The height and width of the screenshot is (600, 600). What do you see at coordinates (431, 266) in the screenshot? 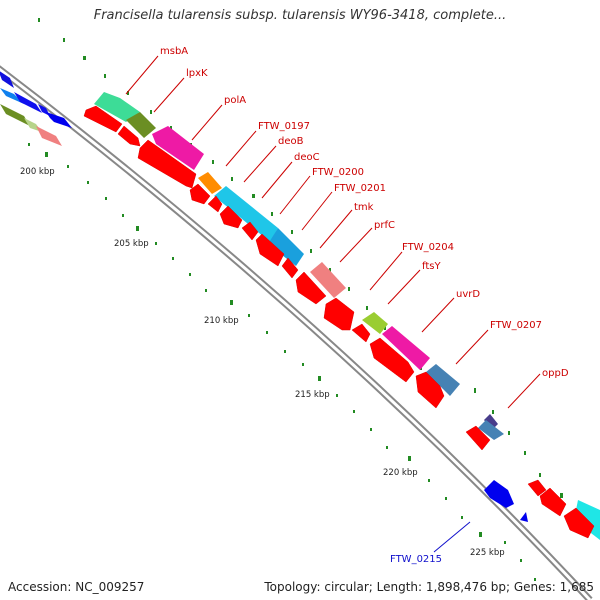
I see `gene-label-ftsY: ftsY` at bounding box center [431, 266].